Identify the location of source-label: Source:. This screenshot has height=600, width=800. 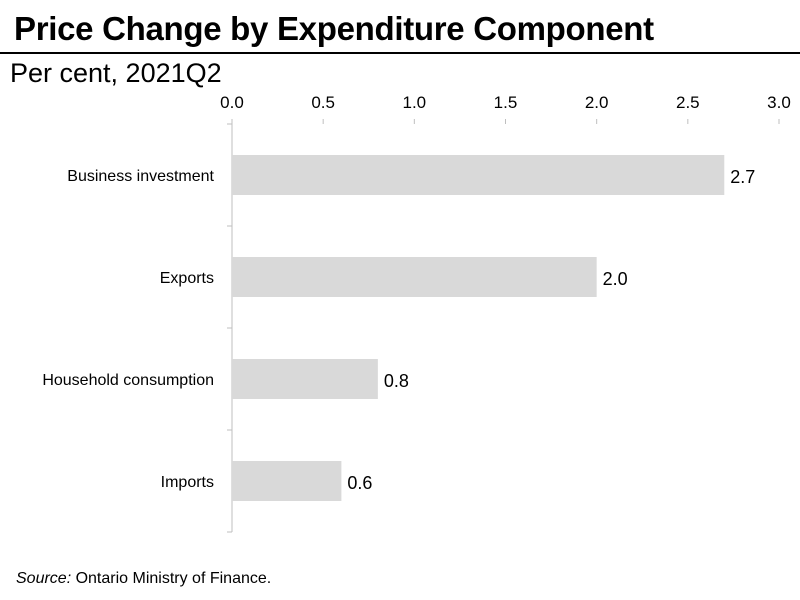
(44, 578).